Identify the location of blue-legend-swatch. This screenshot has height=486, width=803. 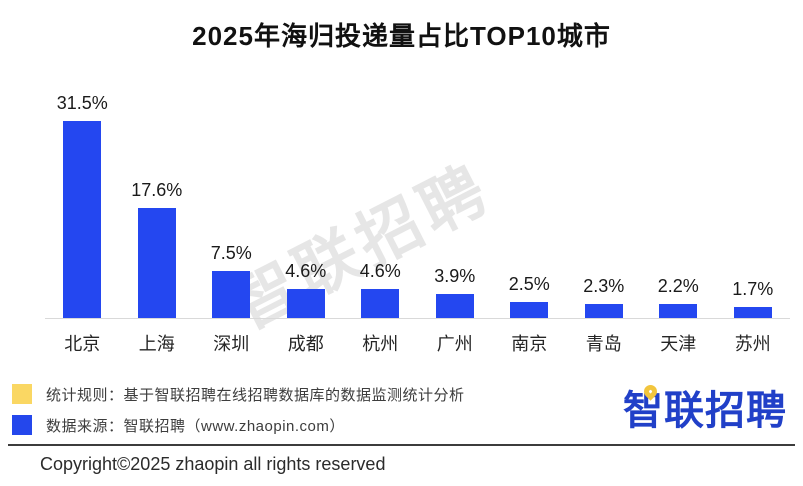
(22, 425).